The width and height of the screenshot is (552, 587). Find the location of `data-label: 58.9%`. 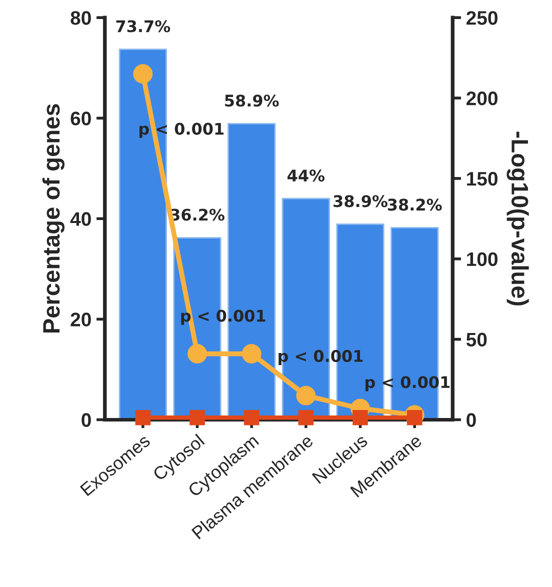

data-label: 58.9% is located at coordinates (252, 100).